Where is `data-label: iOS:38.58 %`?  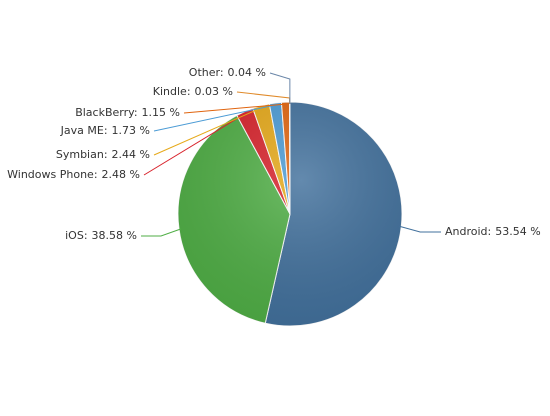 data-label: iOS:38.58 % is located at coordinates (101, 235).